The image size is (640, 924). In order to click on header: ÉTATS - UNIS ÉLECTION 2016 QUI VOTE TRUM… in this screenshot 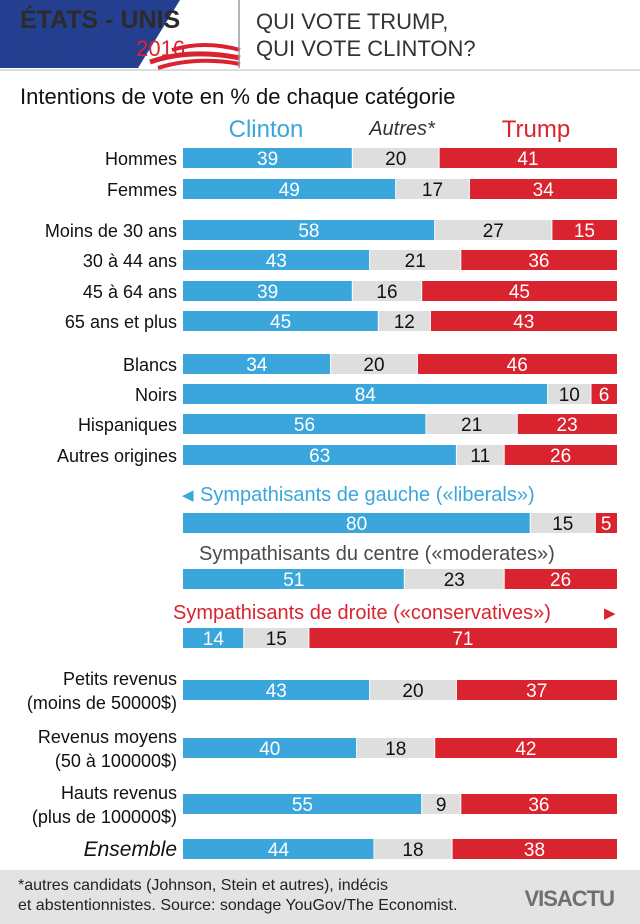, I will do `click(320, 35)`.